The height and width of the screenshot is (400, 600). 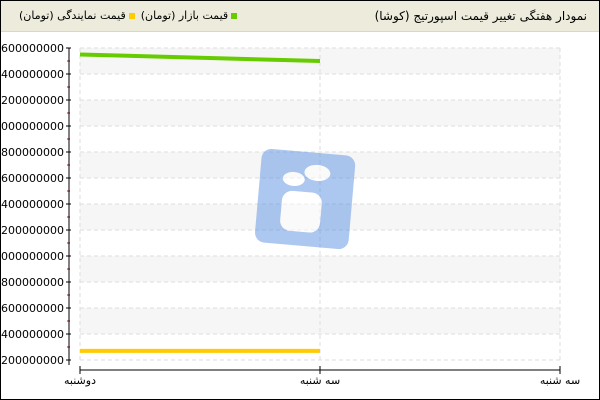 I want to click on y-tick-label: 4200000000, so click(x=32, y=360).